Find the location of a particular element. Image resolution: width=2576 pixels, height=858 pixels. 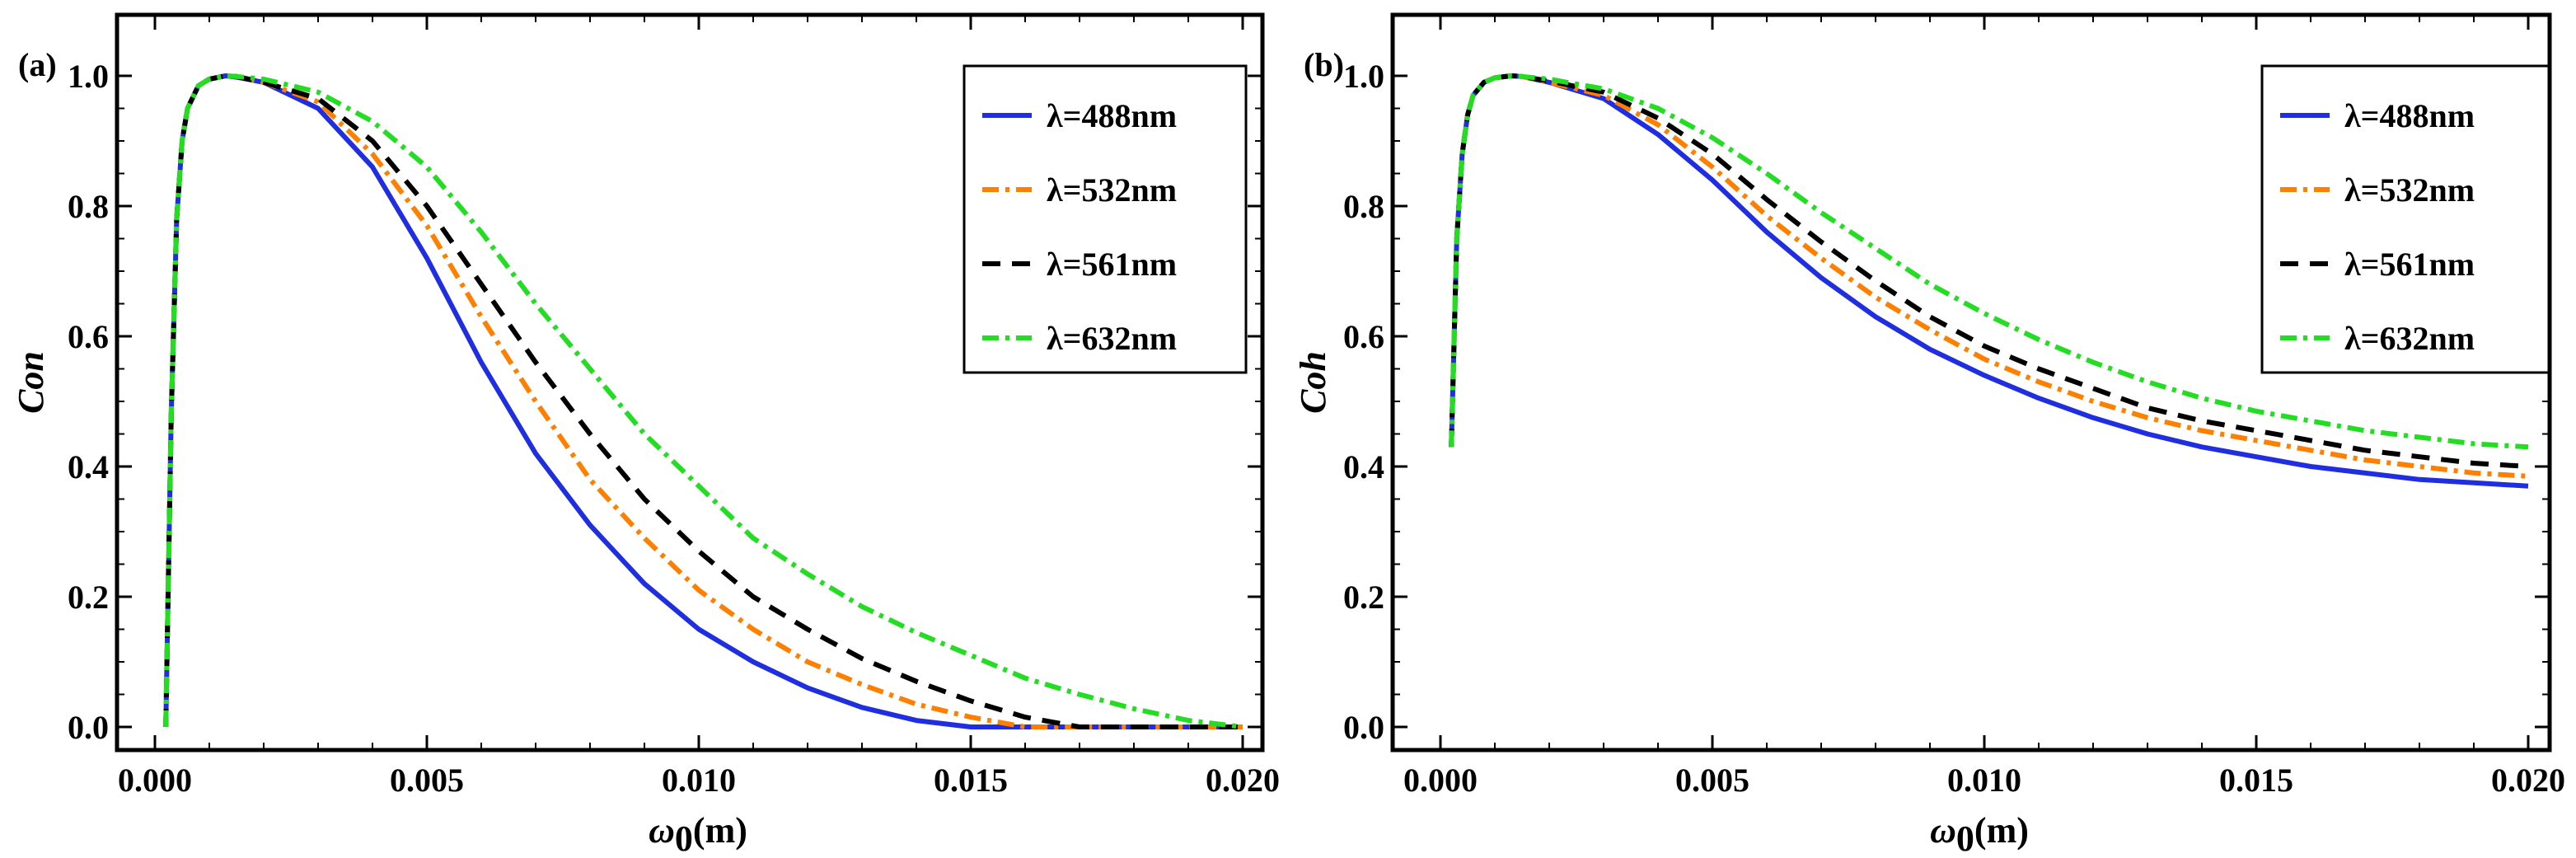

y-axis-label: Con is located at coordinates (31, 382).